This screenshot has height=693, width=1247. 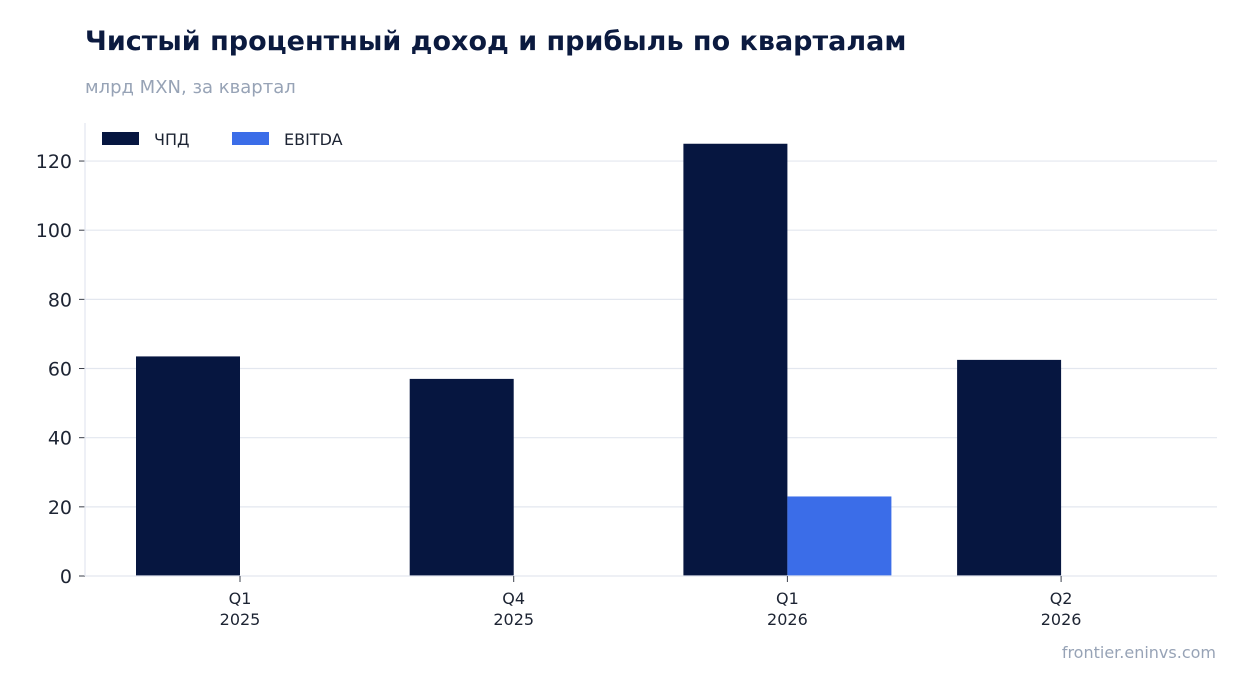 I want to click on y-tick-label: 60, so click(x=60, y=370).